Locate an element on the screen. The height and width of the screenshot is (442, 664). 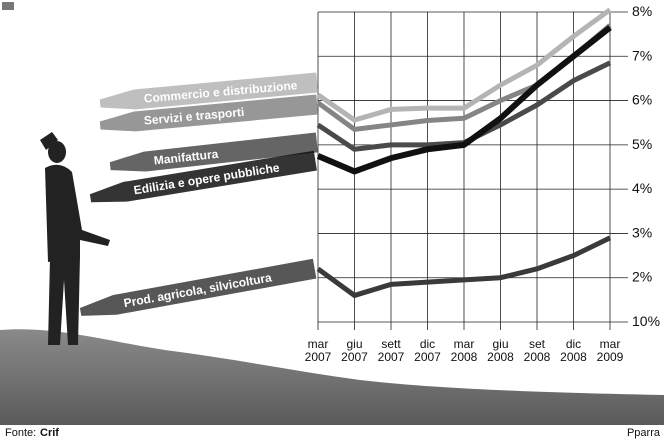
y-tick-label: 6% is located at coordinates (642, 100).